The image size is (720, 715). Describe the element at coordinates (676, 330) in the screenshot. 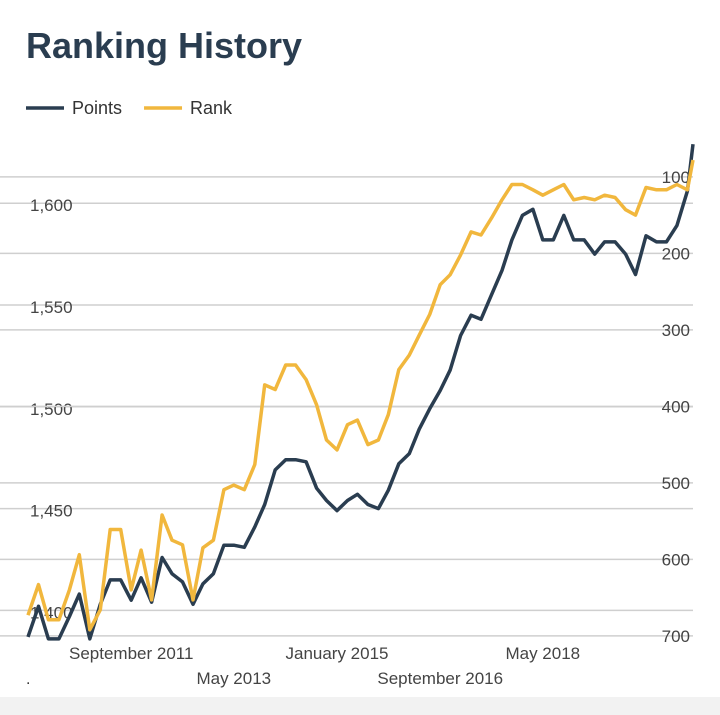

I see `y2-tick-label: 300` at that location.